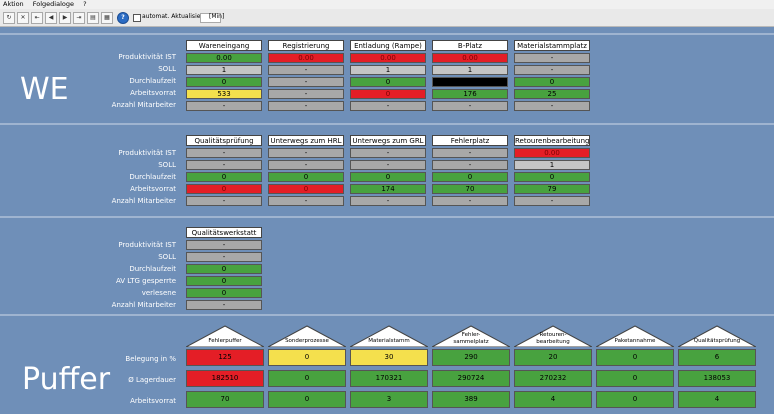  Describe the element at coordinates (85, 4) in the screenshot. I see `menu-help: ?` at that location.